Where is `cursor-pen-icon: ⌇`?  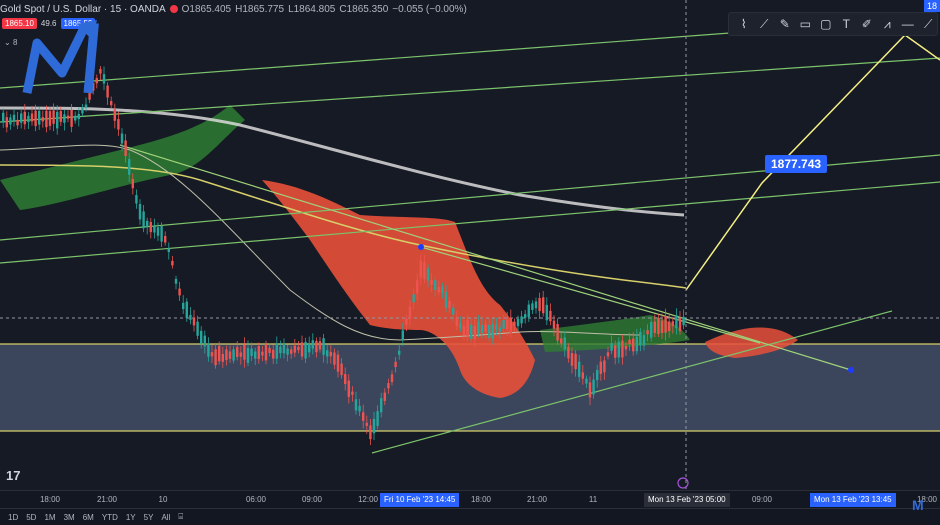
cursor-pen-icon: ⌇ is located at coordinates (743, 24).